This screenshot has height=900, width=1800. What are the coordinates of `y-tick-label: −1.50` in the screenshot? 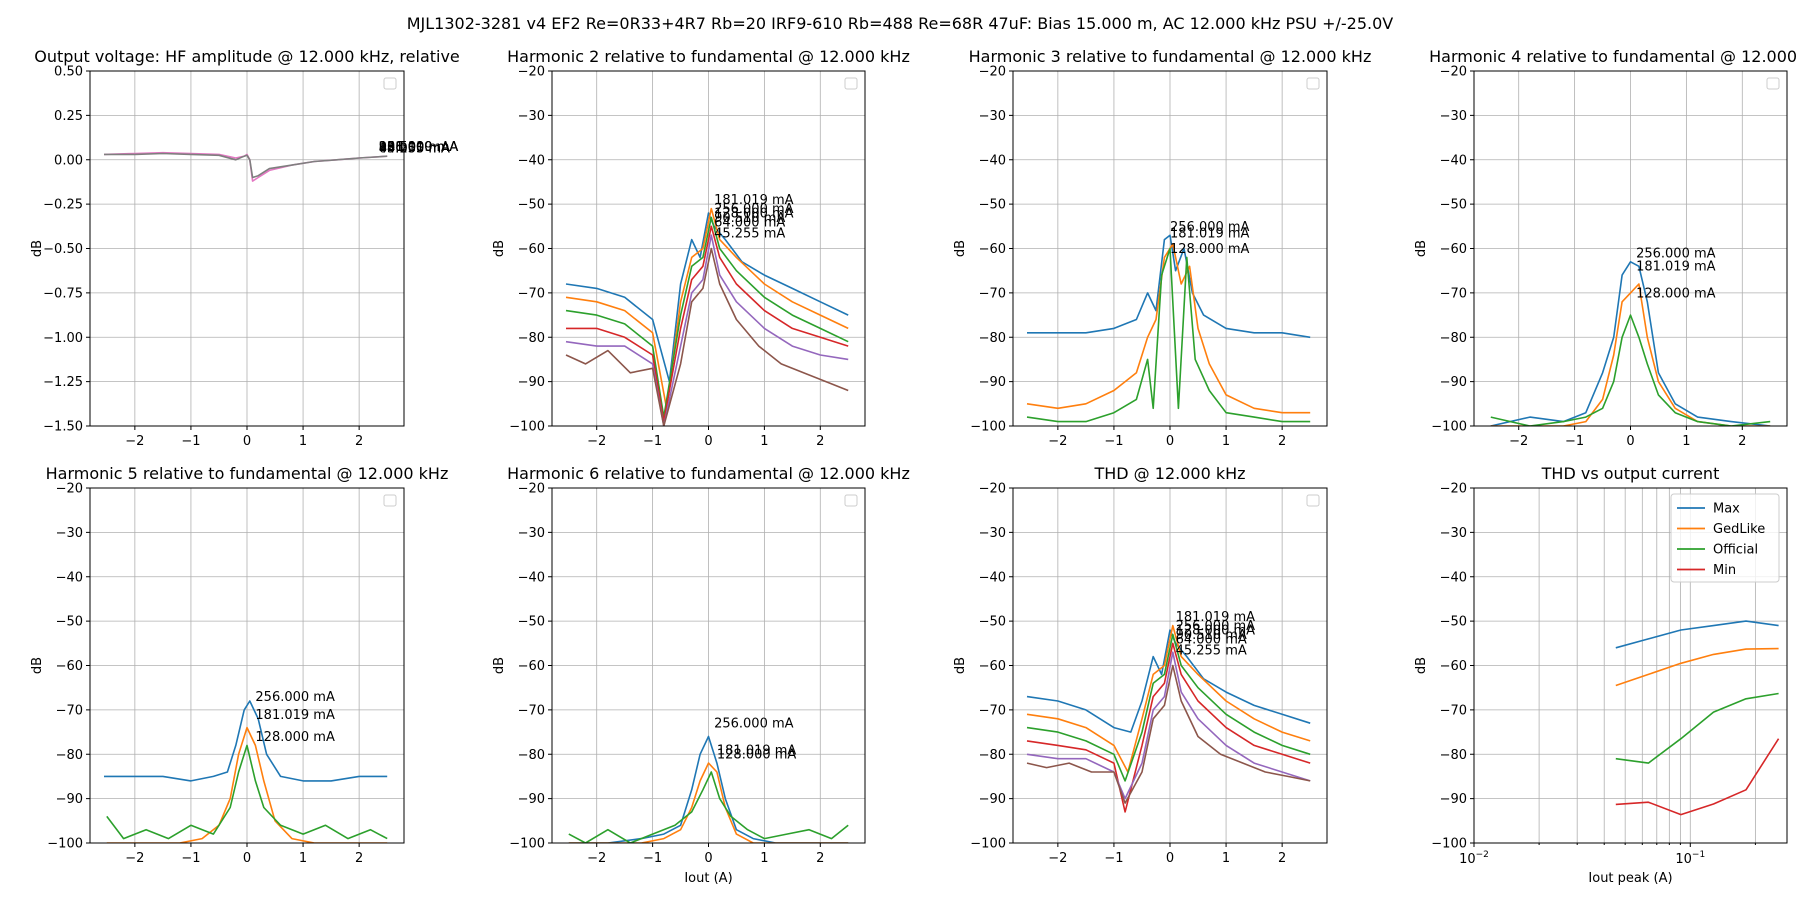 It's located at (63, 427).